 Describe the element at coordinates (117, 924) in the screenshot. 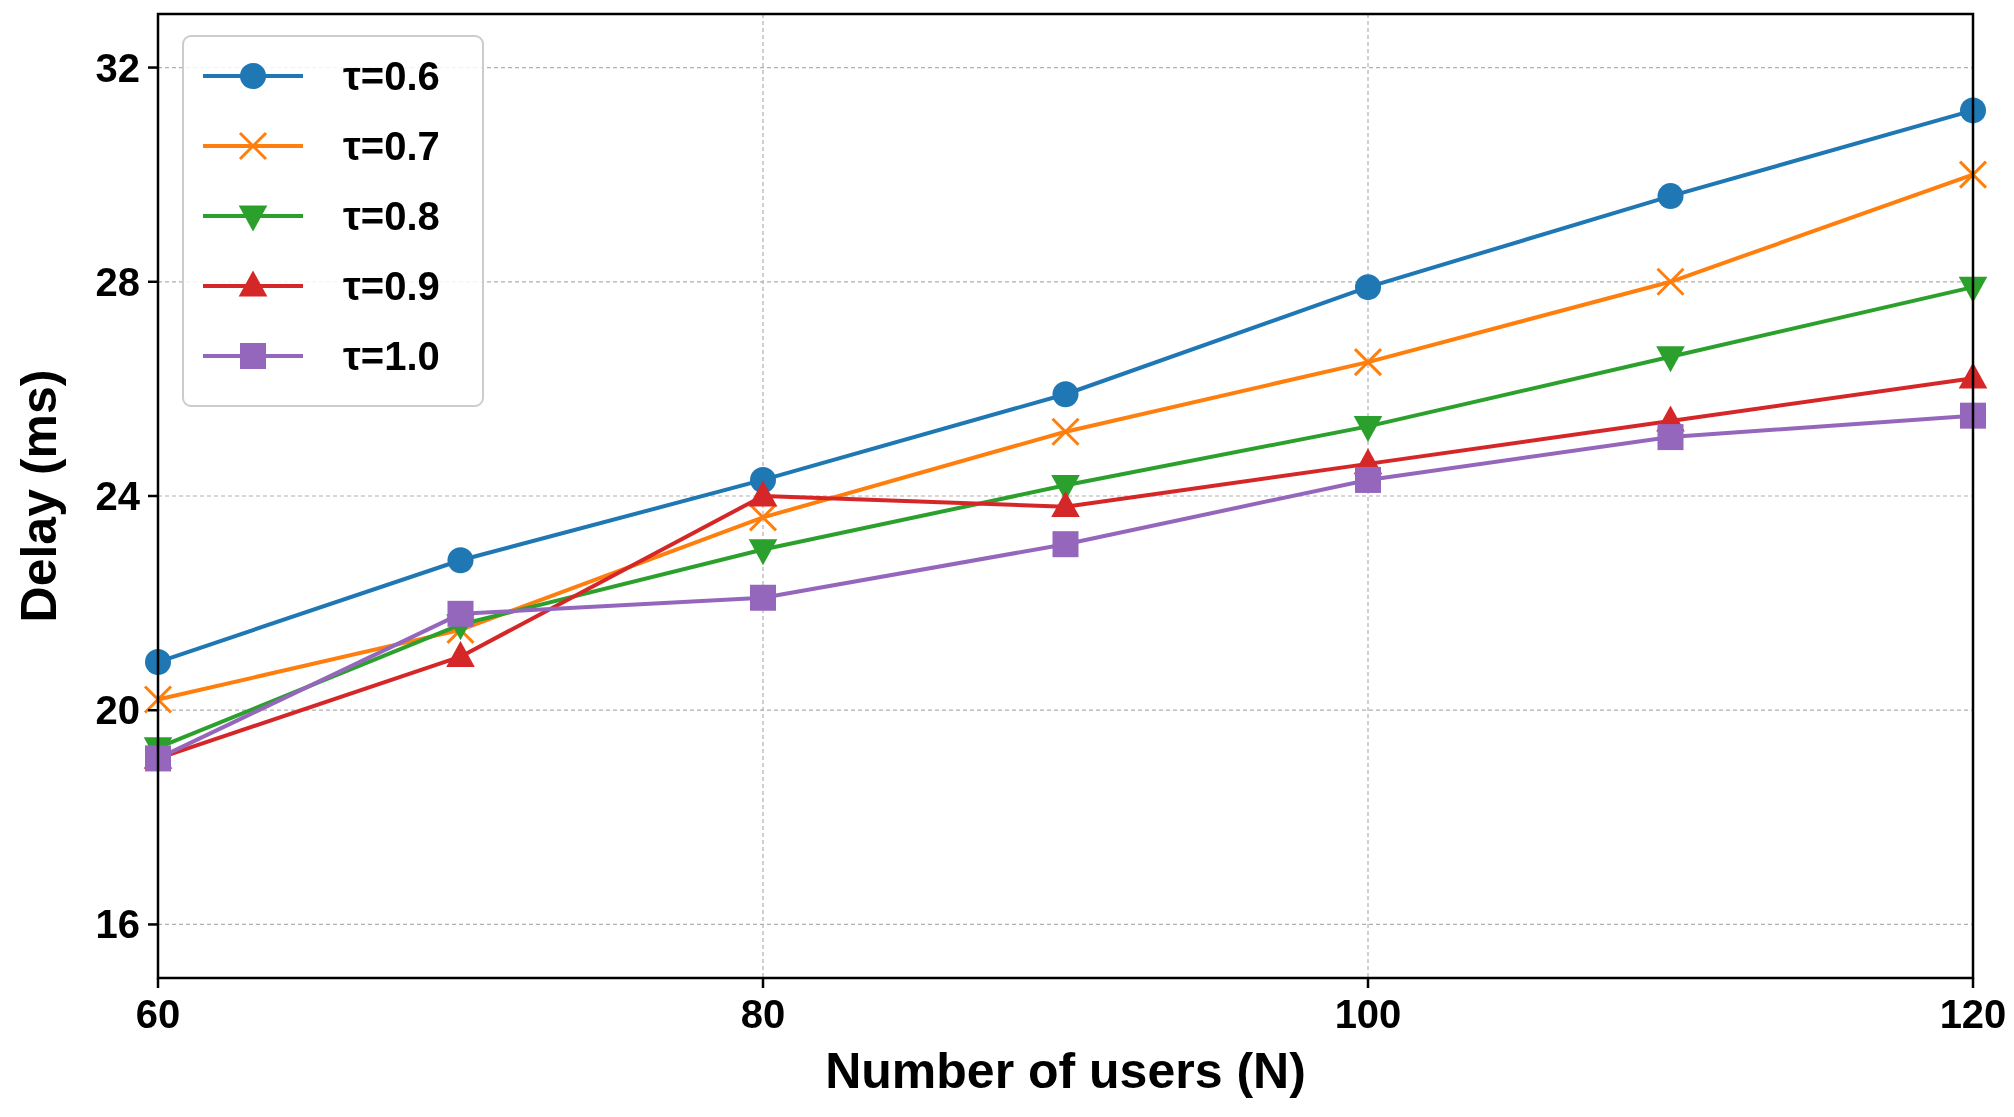

I see `y-tick-label: 16` at that location.